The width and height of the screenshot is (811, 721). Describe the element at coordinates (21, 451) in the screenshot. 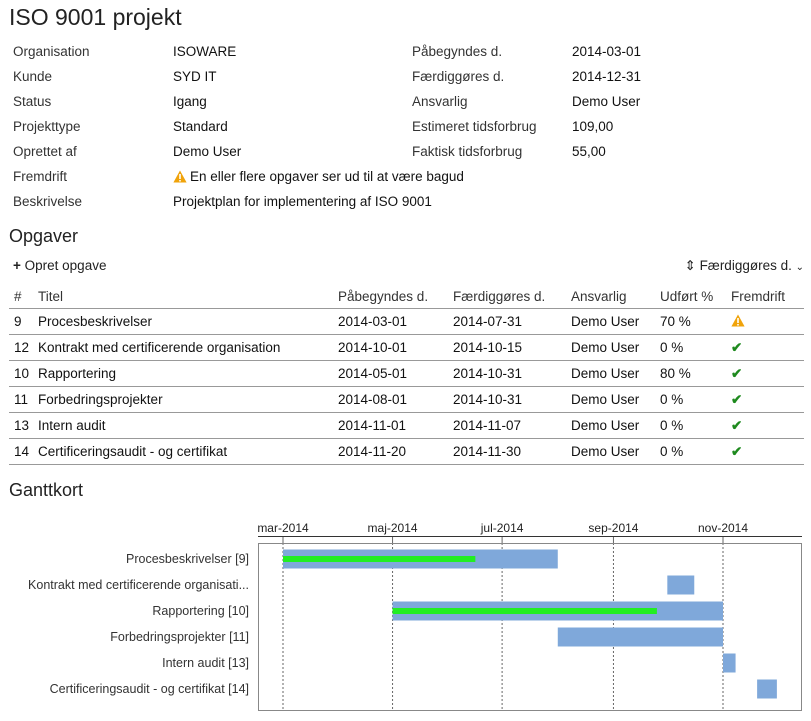

I see `task-id: 14` at that location.